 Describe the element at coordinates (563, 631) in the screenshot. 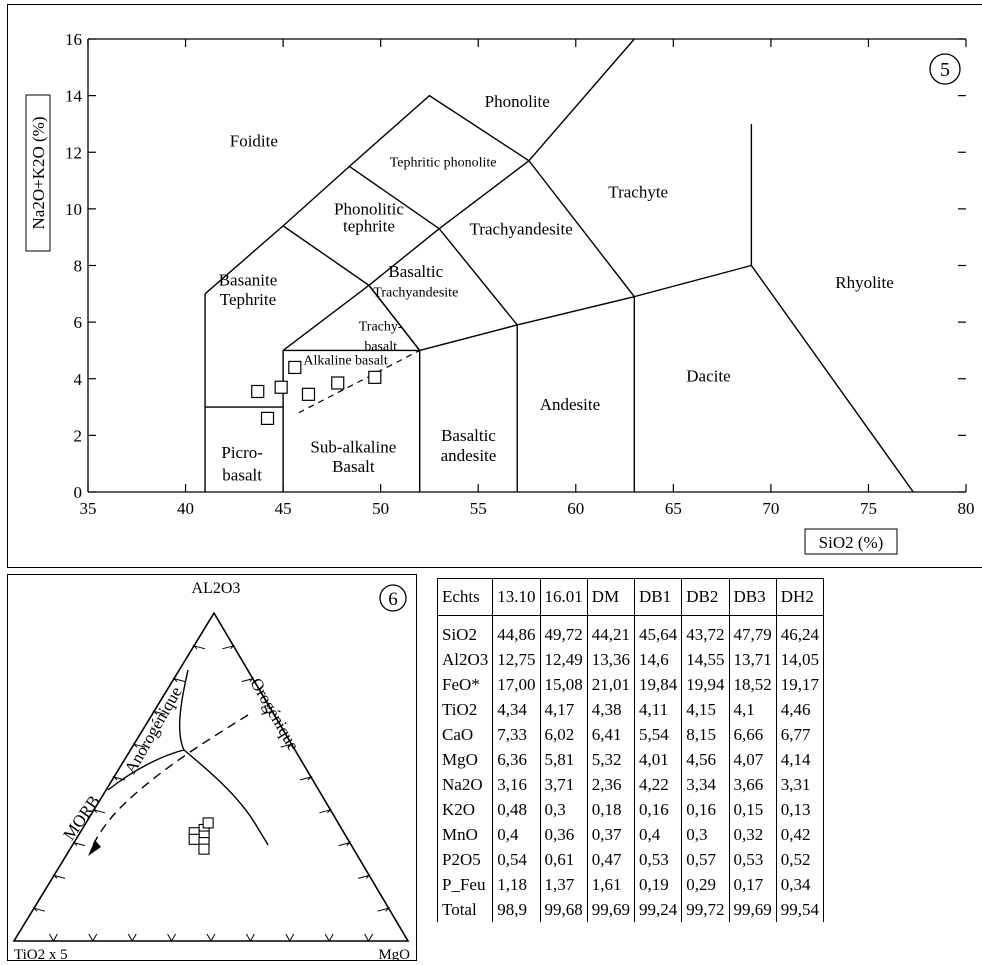

I see `value-cell: 49,72` at that location.